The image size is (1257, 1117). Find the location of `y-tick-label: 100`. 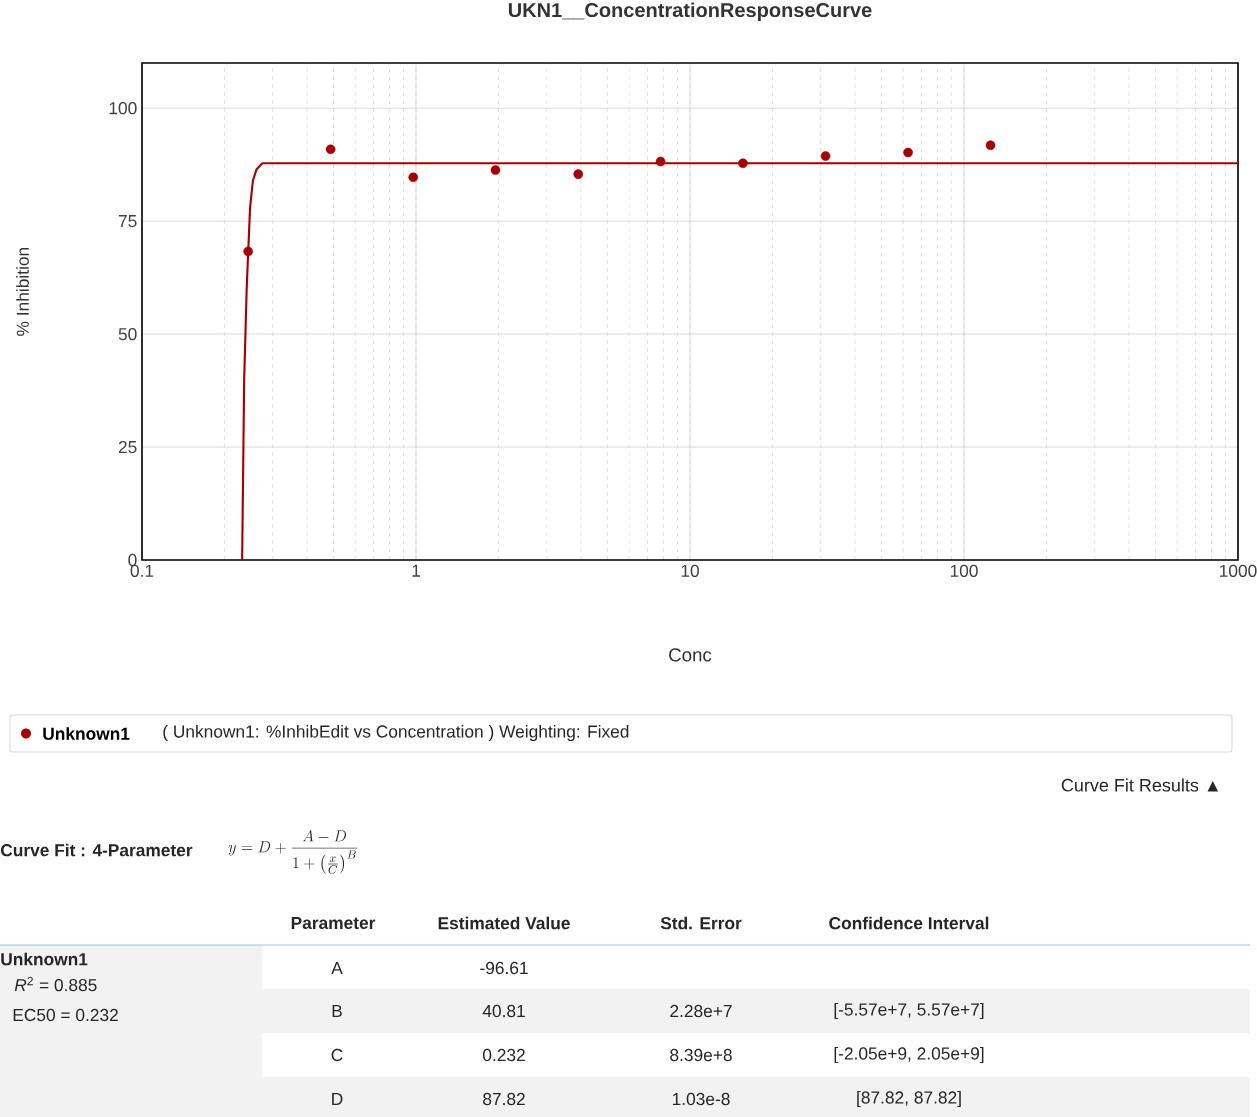

y-tick-label: 100 is located at coordinates (123, 108).